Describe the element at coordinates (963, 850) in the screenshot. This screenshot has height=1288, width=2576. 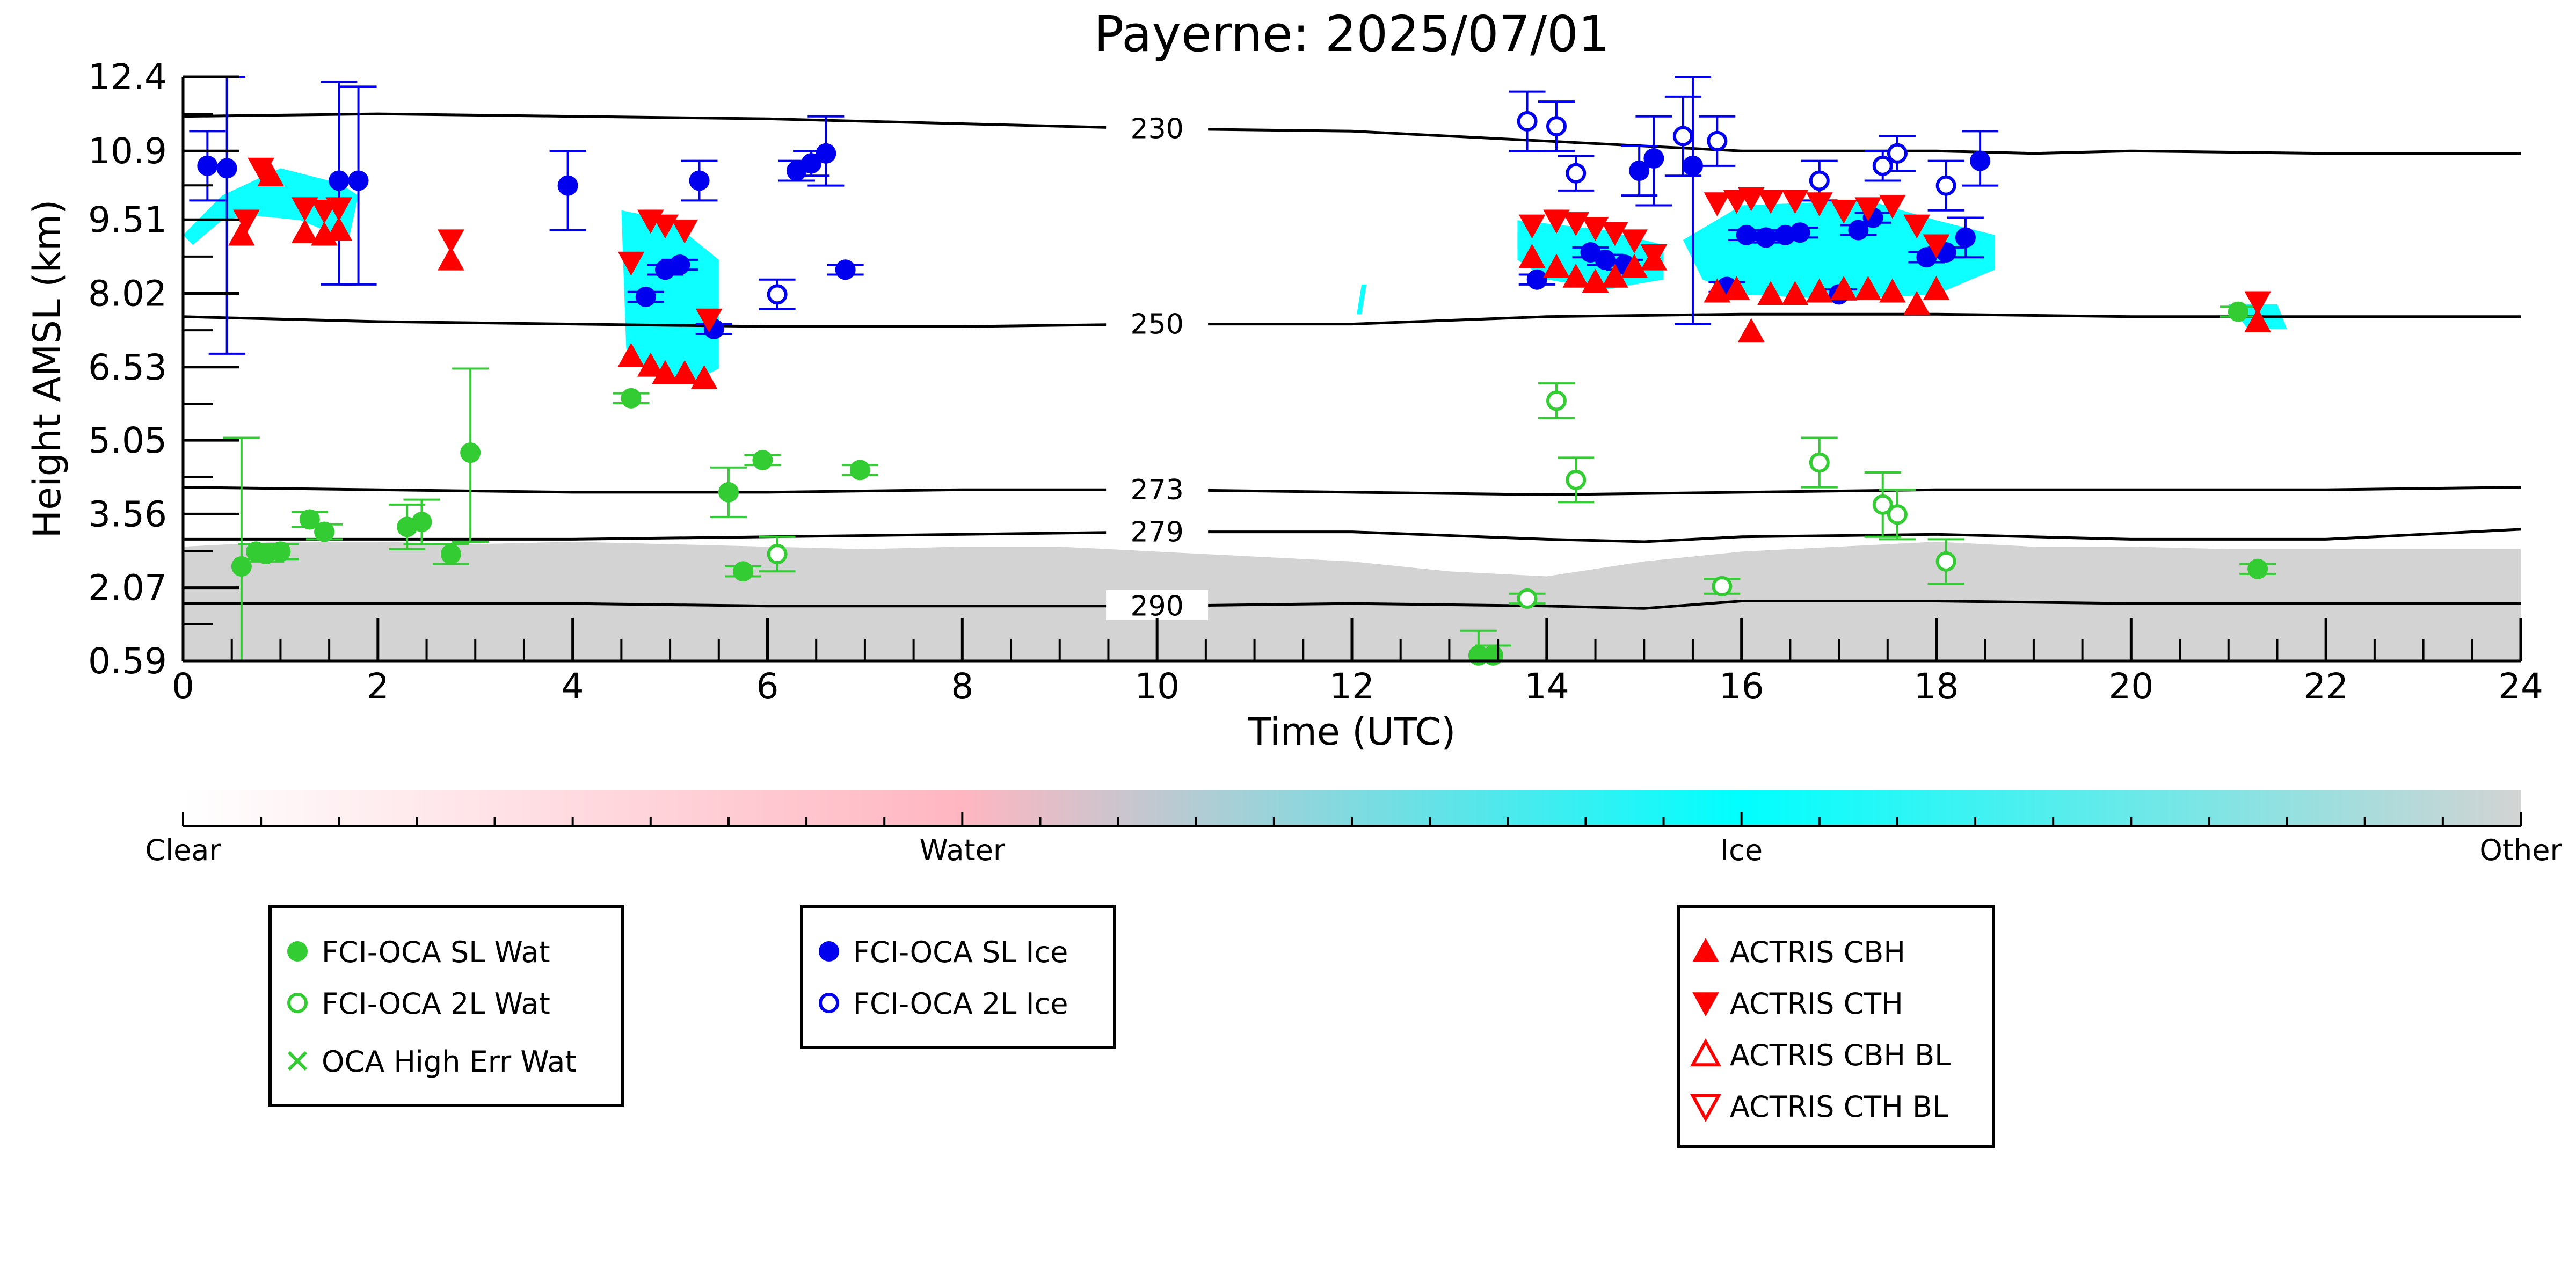
I see `colorbar-label-water: Water` at that location.